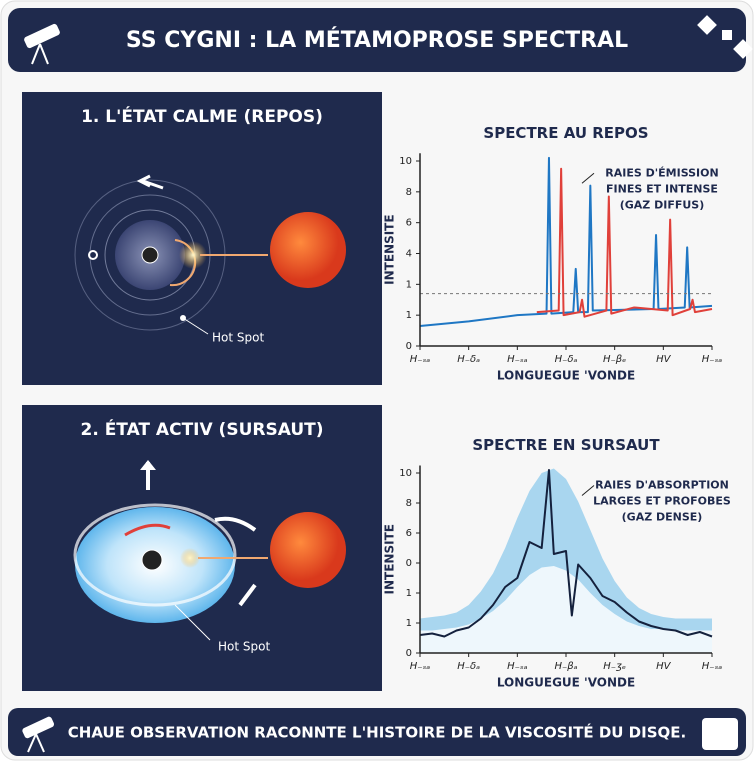  I want to click on header-bar, so click(377, 40).